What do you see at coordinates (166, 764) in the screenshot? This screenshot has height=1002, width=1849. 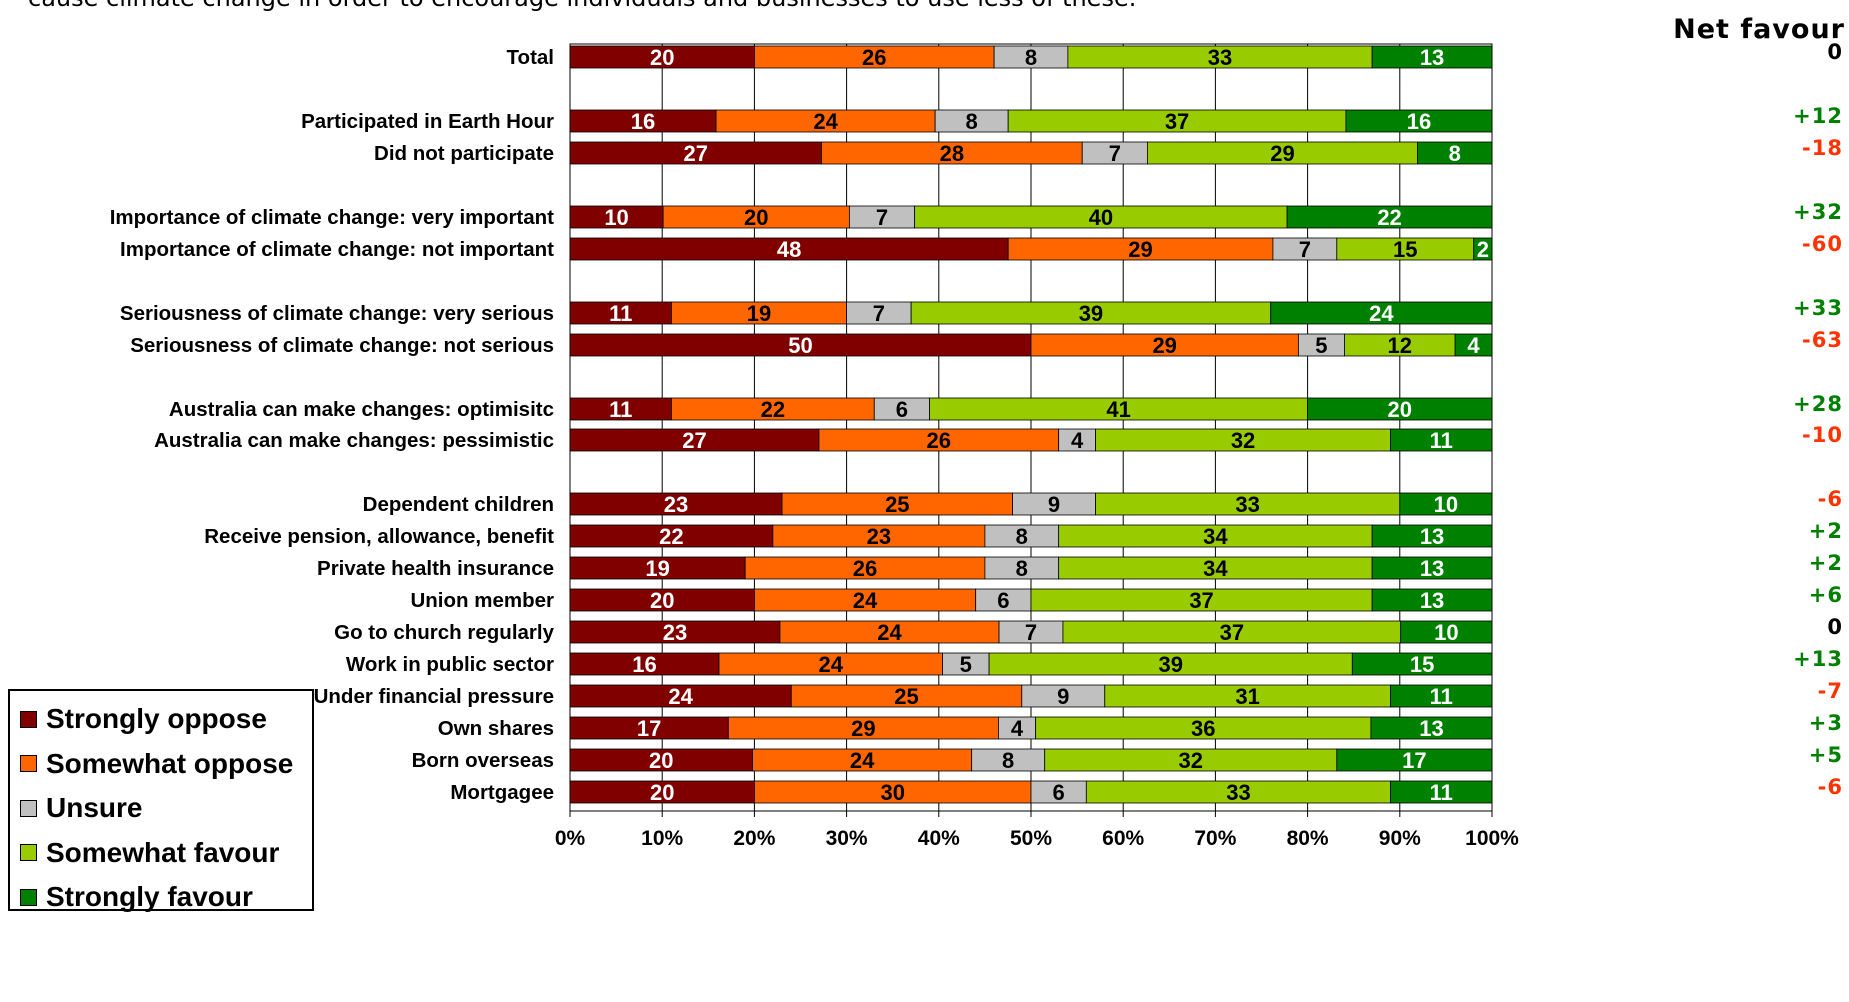 I see `legend-item: Somewhat oppose` at bounding box center [166, 764].